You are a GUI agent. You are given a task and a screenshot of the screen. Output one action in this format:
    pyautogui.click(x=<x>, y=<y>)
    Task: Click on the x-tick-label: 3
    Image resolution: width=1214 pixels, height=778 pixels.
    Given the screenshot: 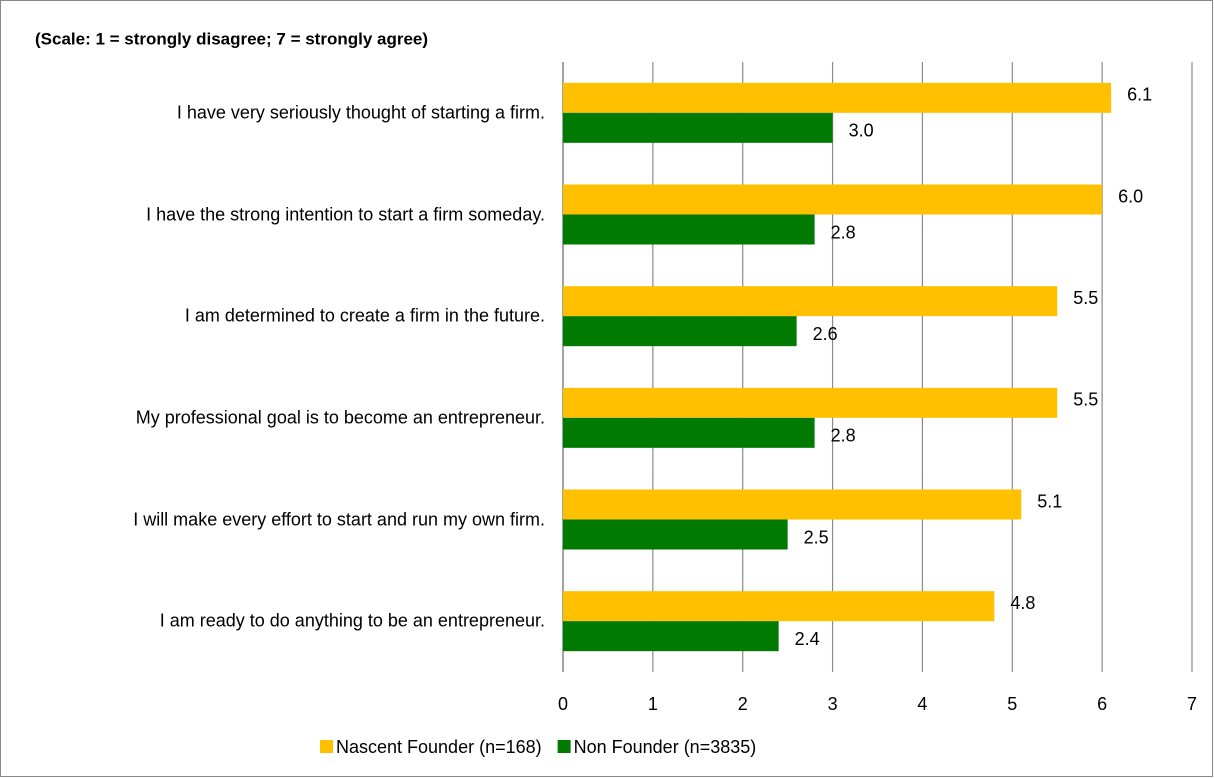 What is the action you would take?
    pyautogui.click(x=833, y=704)
    